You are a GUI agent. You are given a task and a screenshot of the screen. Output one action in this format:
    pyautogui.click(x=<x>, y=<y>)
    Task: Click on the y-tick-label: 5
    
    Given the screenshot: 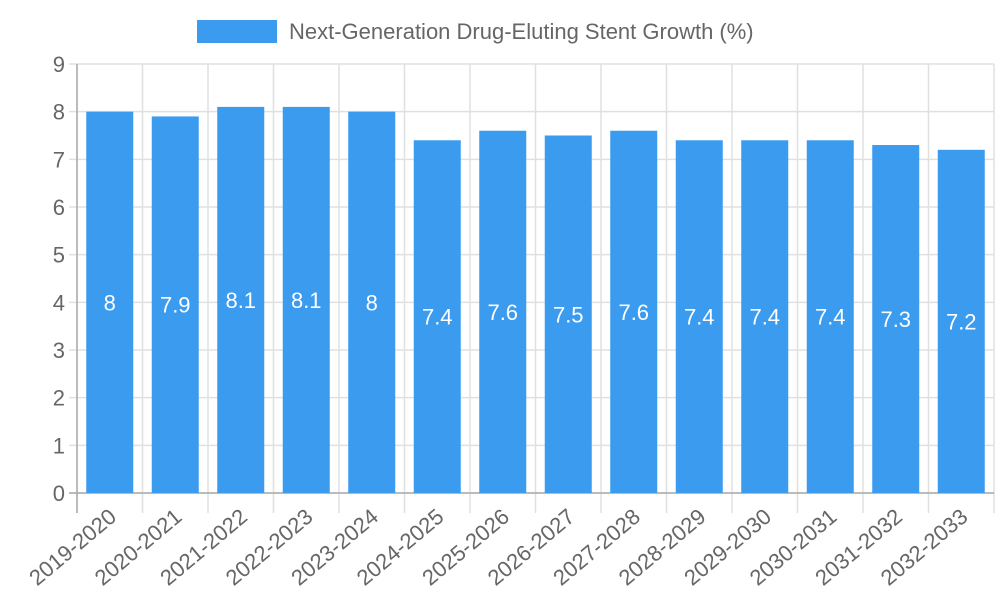 What is the action you would take?
    pyautogui.click(x=59, y=255)
    